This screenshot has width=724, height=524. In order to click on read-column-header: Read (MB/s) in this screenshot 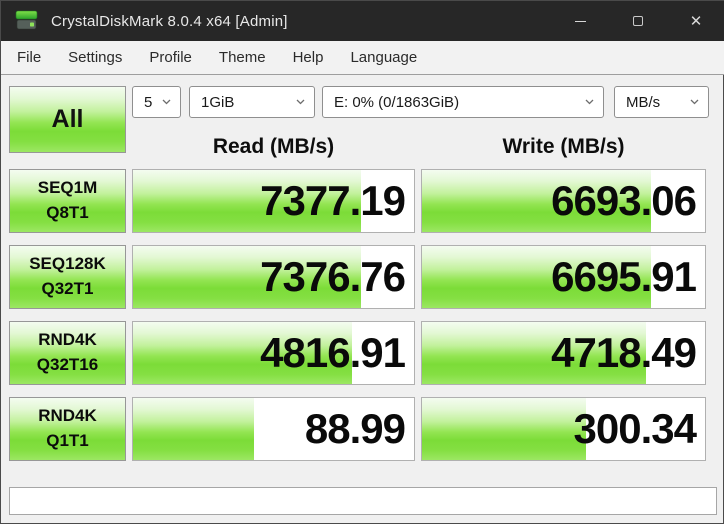, I will do `click(273, 146)`.